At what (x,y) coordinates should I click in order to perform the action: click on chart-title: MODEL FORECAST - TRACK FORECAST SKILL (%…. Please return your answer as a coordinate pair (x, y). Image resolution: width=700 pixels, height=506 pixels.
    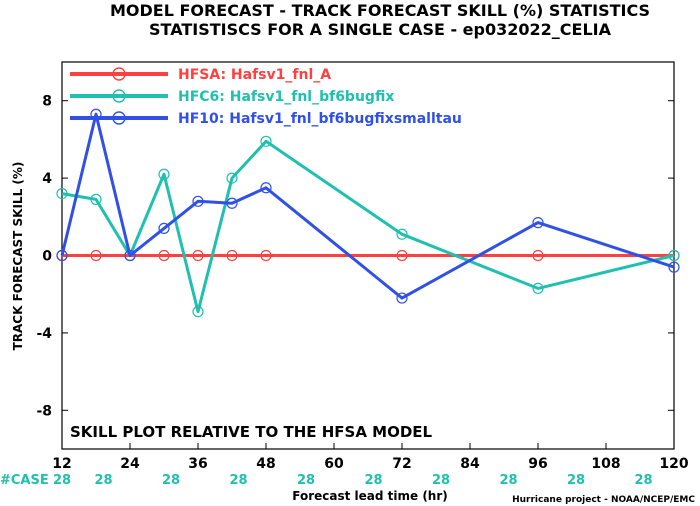
    Looking at the image, I should click on (380, 10).